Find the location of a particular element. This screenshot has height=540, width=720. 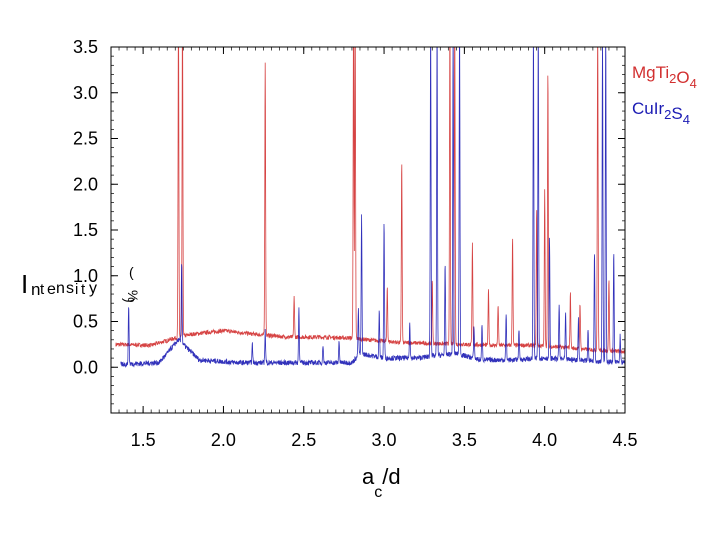

y-tick-label: 1.5 is located at coordinates (85, 230).